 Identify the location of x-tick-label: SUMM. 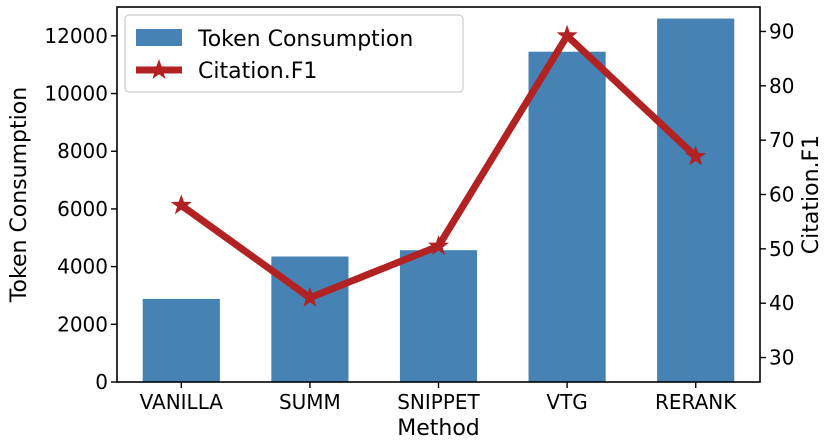
(310, 402).